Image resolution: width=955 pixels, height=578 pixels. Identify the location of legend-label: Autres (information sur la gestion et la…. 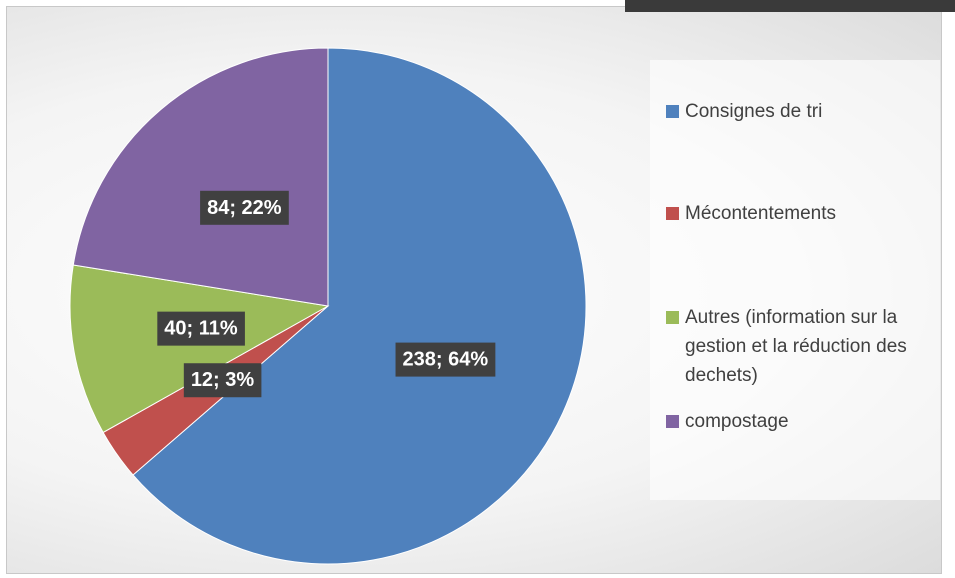
(796, 346).